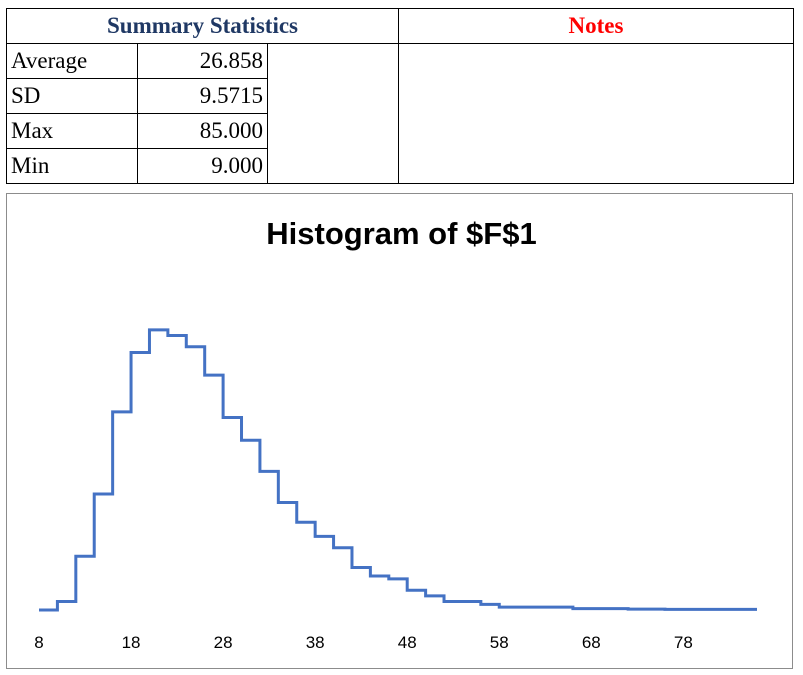  Describe the element at coordinates (38, 642) in the screenshot. I see `x-tick-label: 8` at that location.